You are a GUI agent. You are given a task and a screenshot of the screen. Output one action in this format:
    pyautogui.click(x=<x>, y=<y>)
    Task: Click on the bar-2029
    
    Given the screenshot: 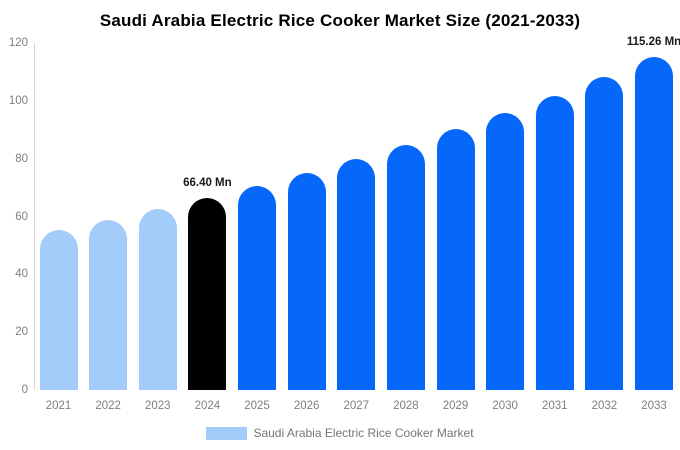 What is the action you would take?
    pyautogui.click(x=455, y=259)
    